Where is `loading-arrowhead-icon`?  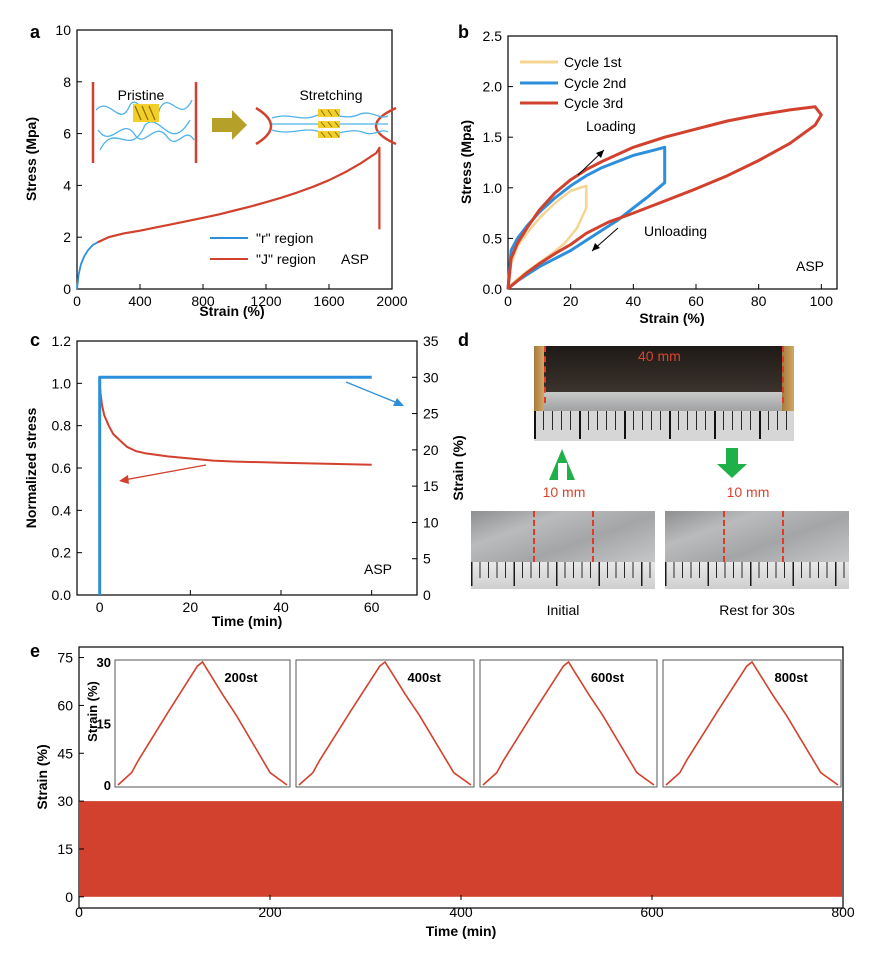
loading-arrowhead-icon is located at coordinates (600, 154).